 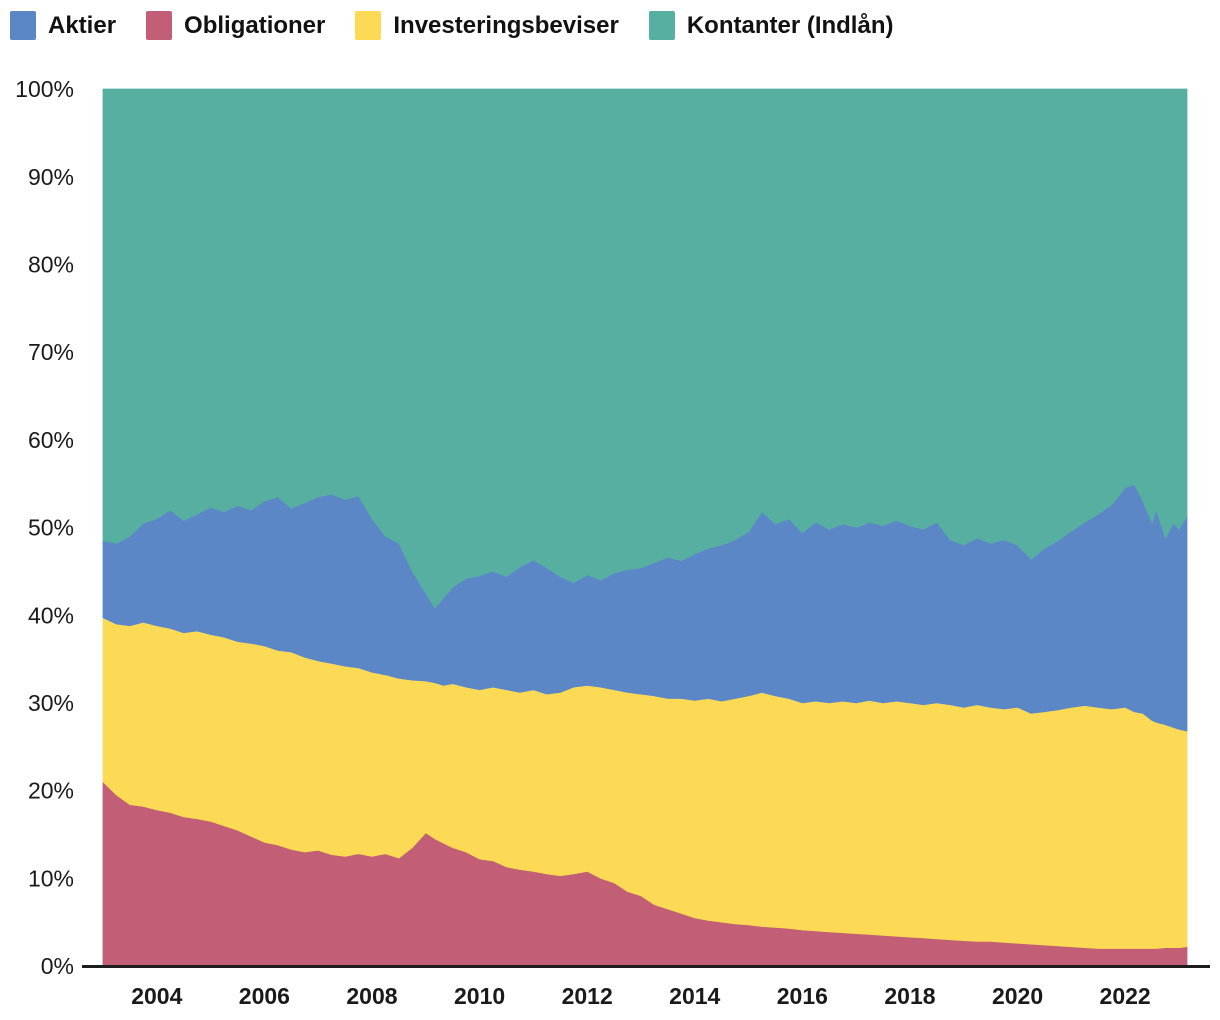 I want to click on y-axis-tick-labels: 0% 10% 20% 30% 40% 50% 60% 70% 80% 90% 100%, so click(x=44, y=527).